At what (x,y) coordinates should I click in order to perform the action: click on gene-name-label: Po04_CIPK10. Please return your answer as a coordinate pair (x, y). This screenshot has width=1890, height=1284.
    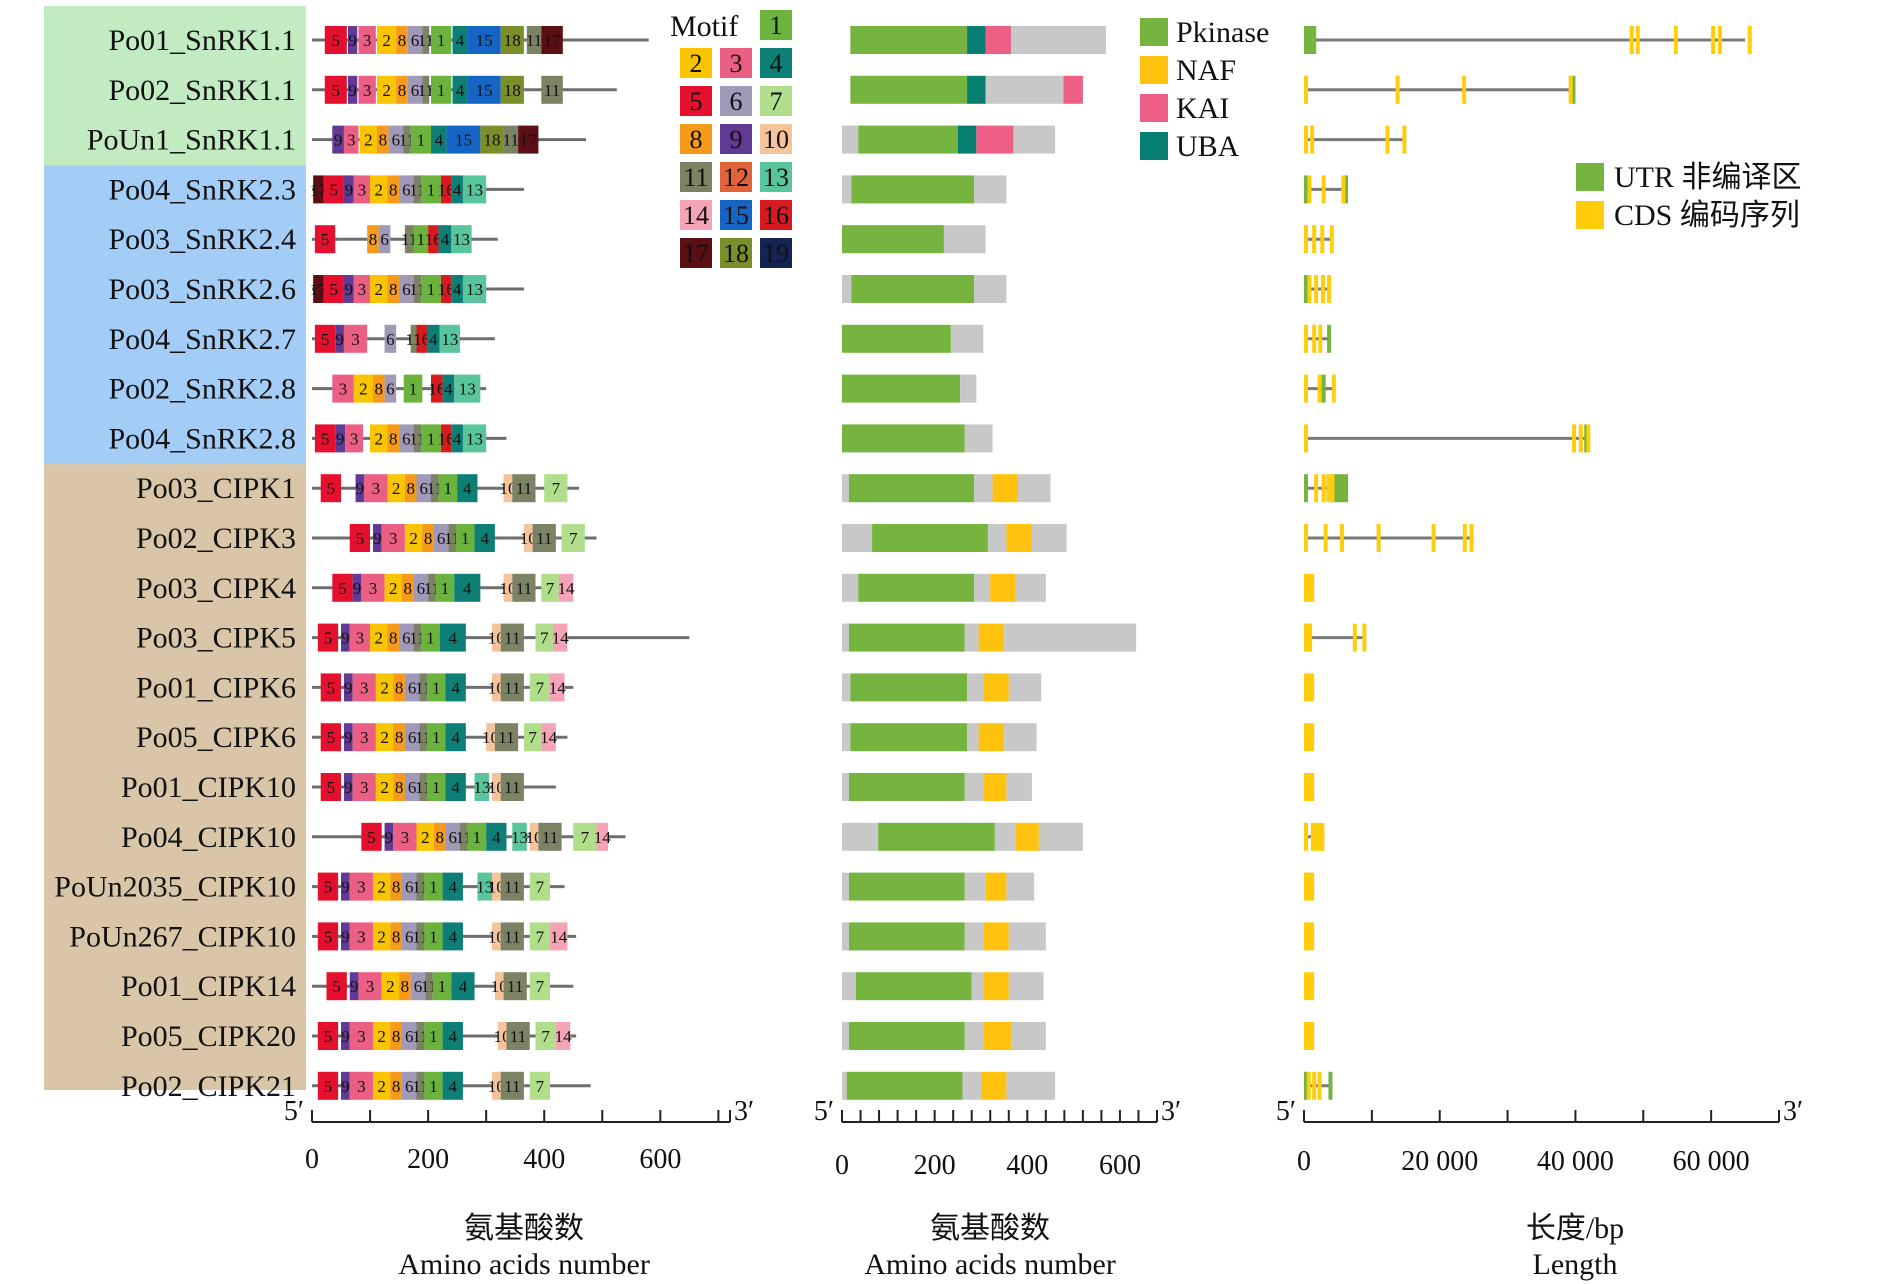
    Looking at the image, I should click on (208, 837).